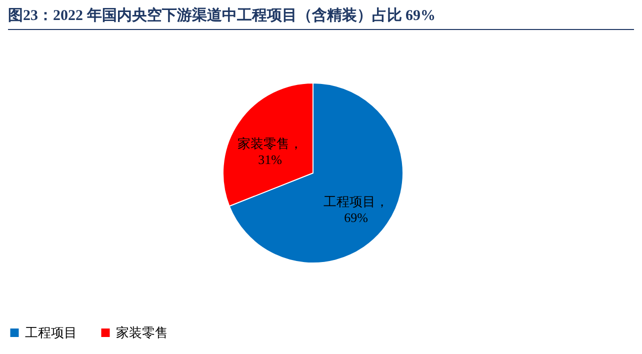 This screenshot has width=642, height=354. Describe the element at coordinates (142, 332) in the screenshot. I see `legend-label: 家装零售` at that location.